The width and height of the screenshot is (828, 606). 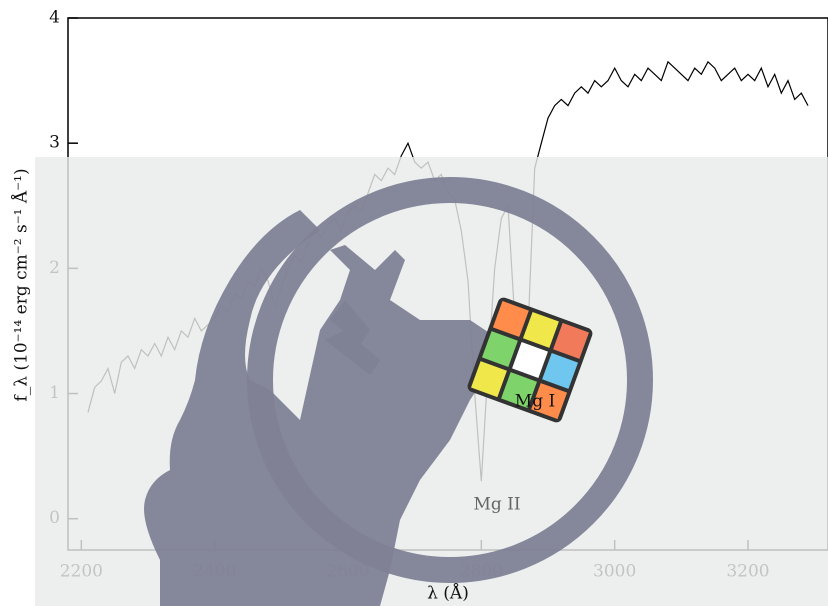 What do you see at coordinates (530, 360) in the screenshot?
I see `cube` at bounding box center [530, 360].